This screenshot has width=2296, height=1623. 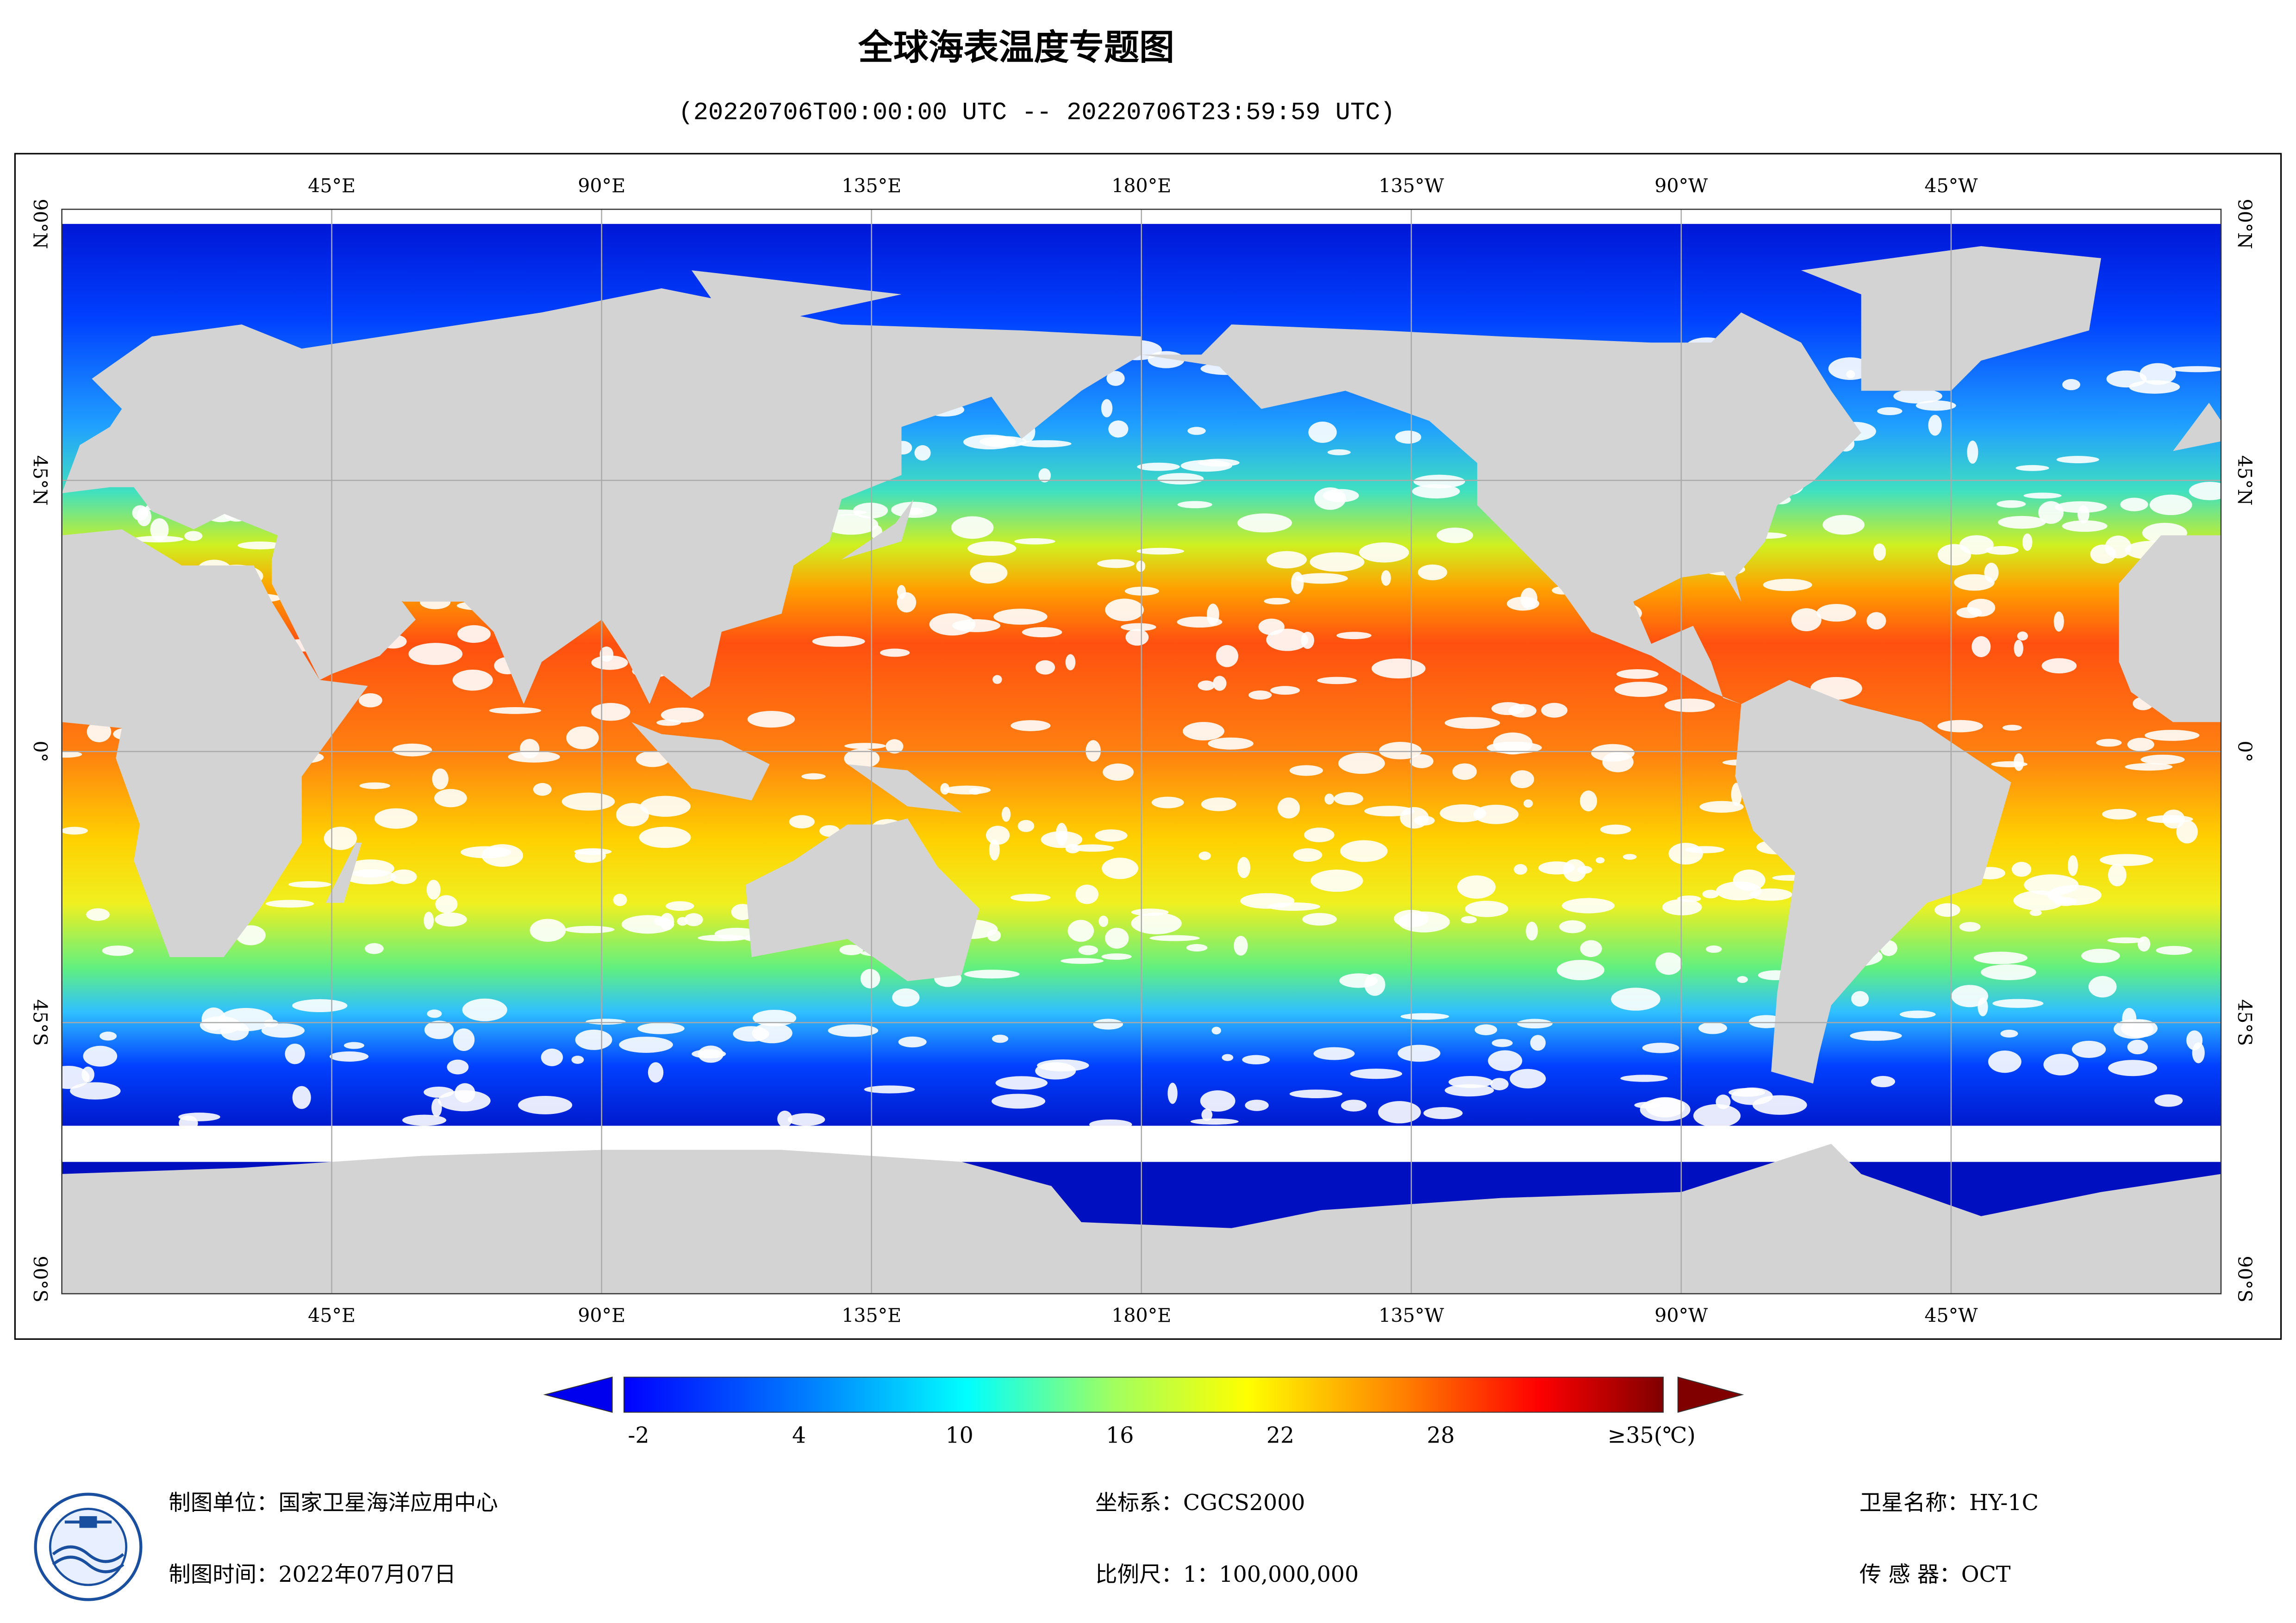 I want to click on lat-label: 90°N, so click(x=2245, y=224).